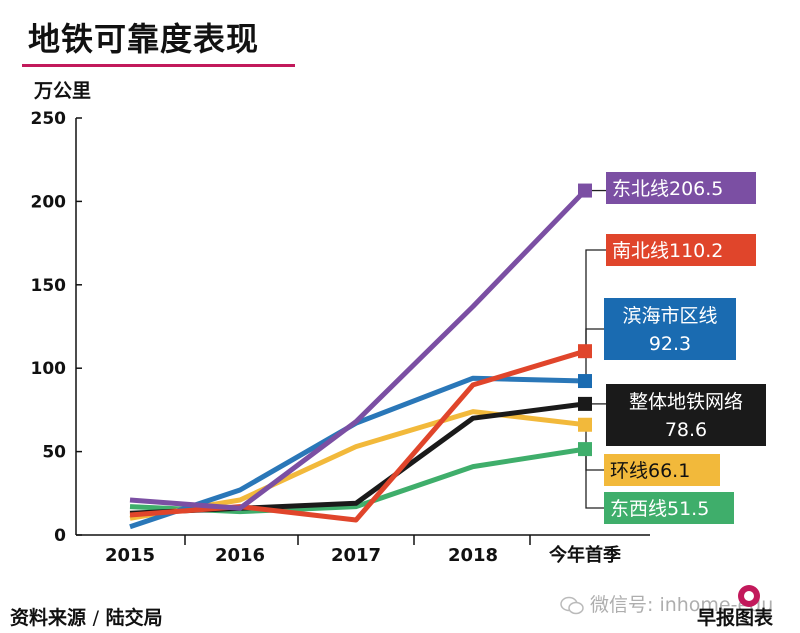 This screenshot has width=800, height=633. Describe the element at coordinates (144, 39) in the screenshot. I see `chart-title: 地铁可靠度表现` at that location.